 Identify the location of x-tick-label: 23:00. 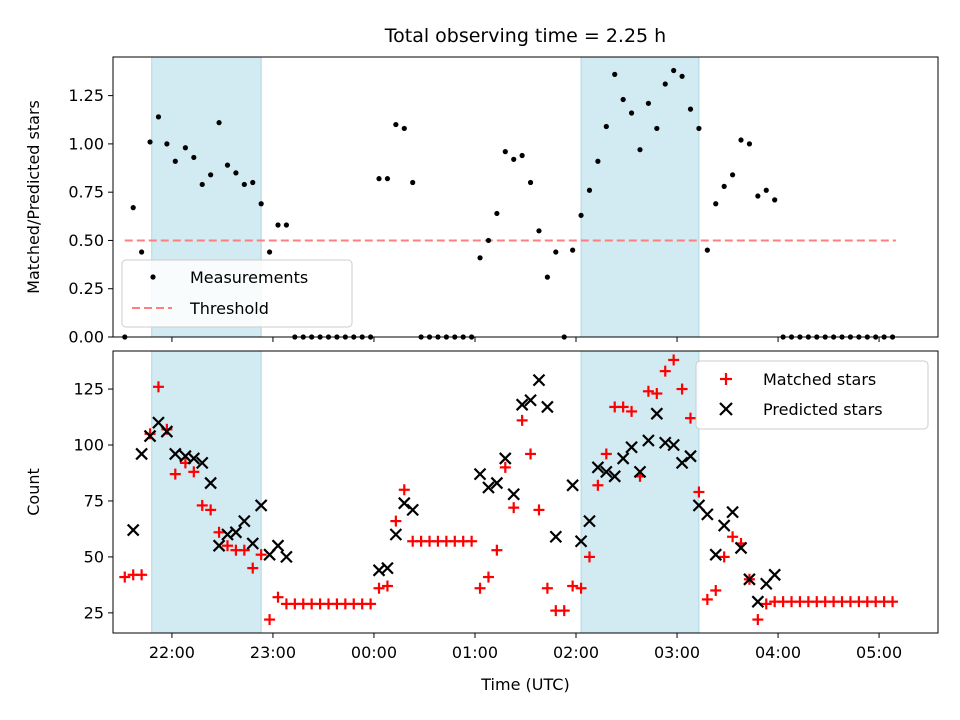
(273, 652).